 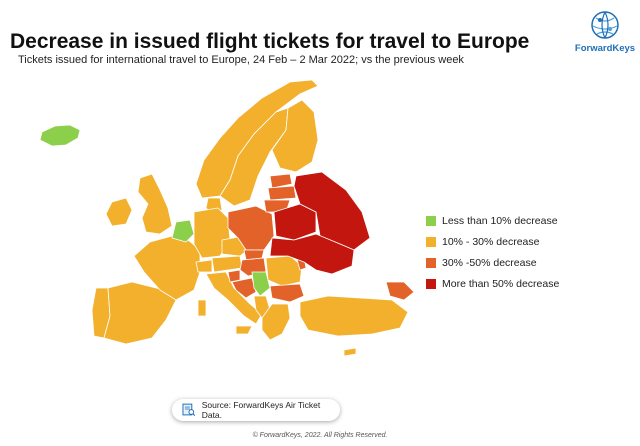 I want to click on legend-item: Less than 10% decrease, so click(x=492, y=220).